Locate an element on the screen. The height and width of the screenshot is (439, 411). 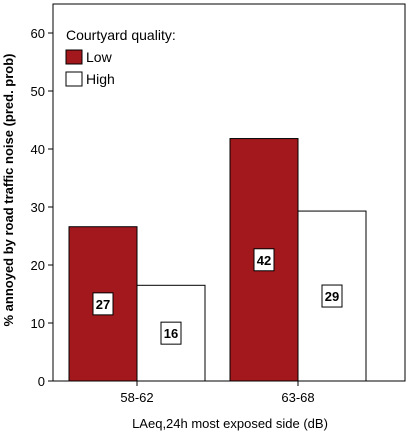
x-axis-title: LAeq,24h most exposed side (dB) is located at coordinates (230, 423).